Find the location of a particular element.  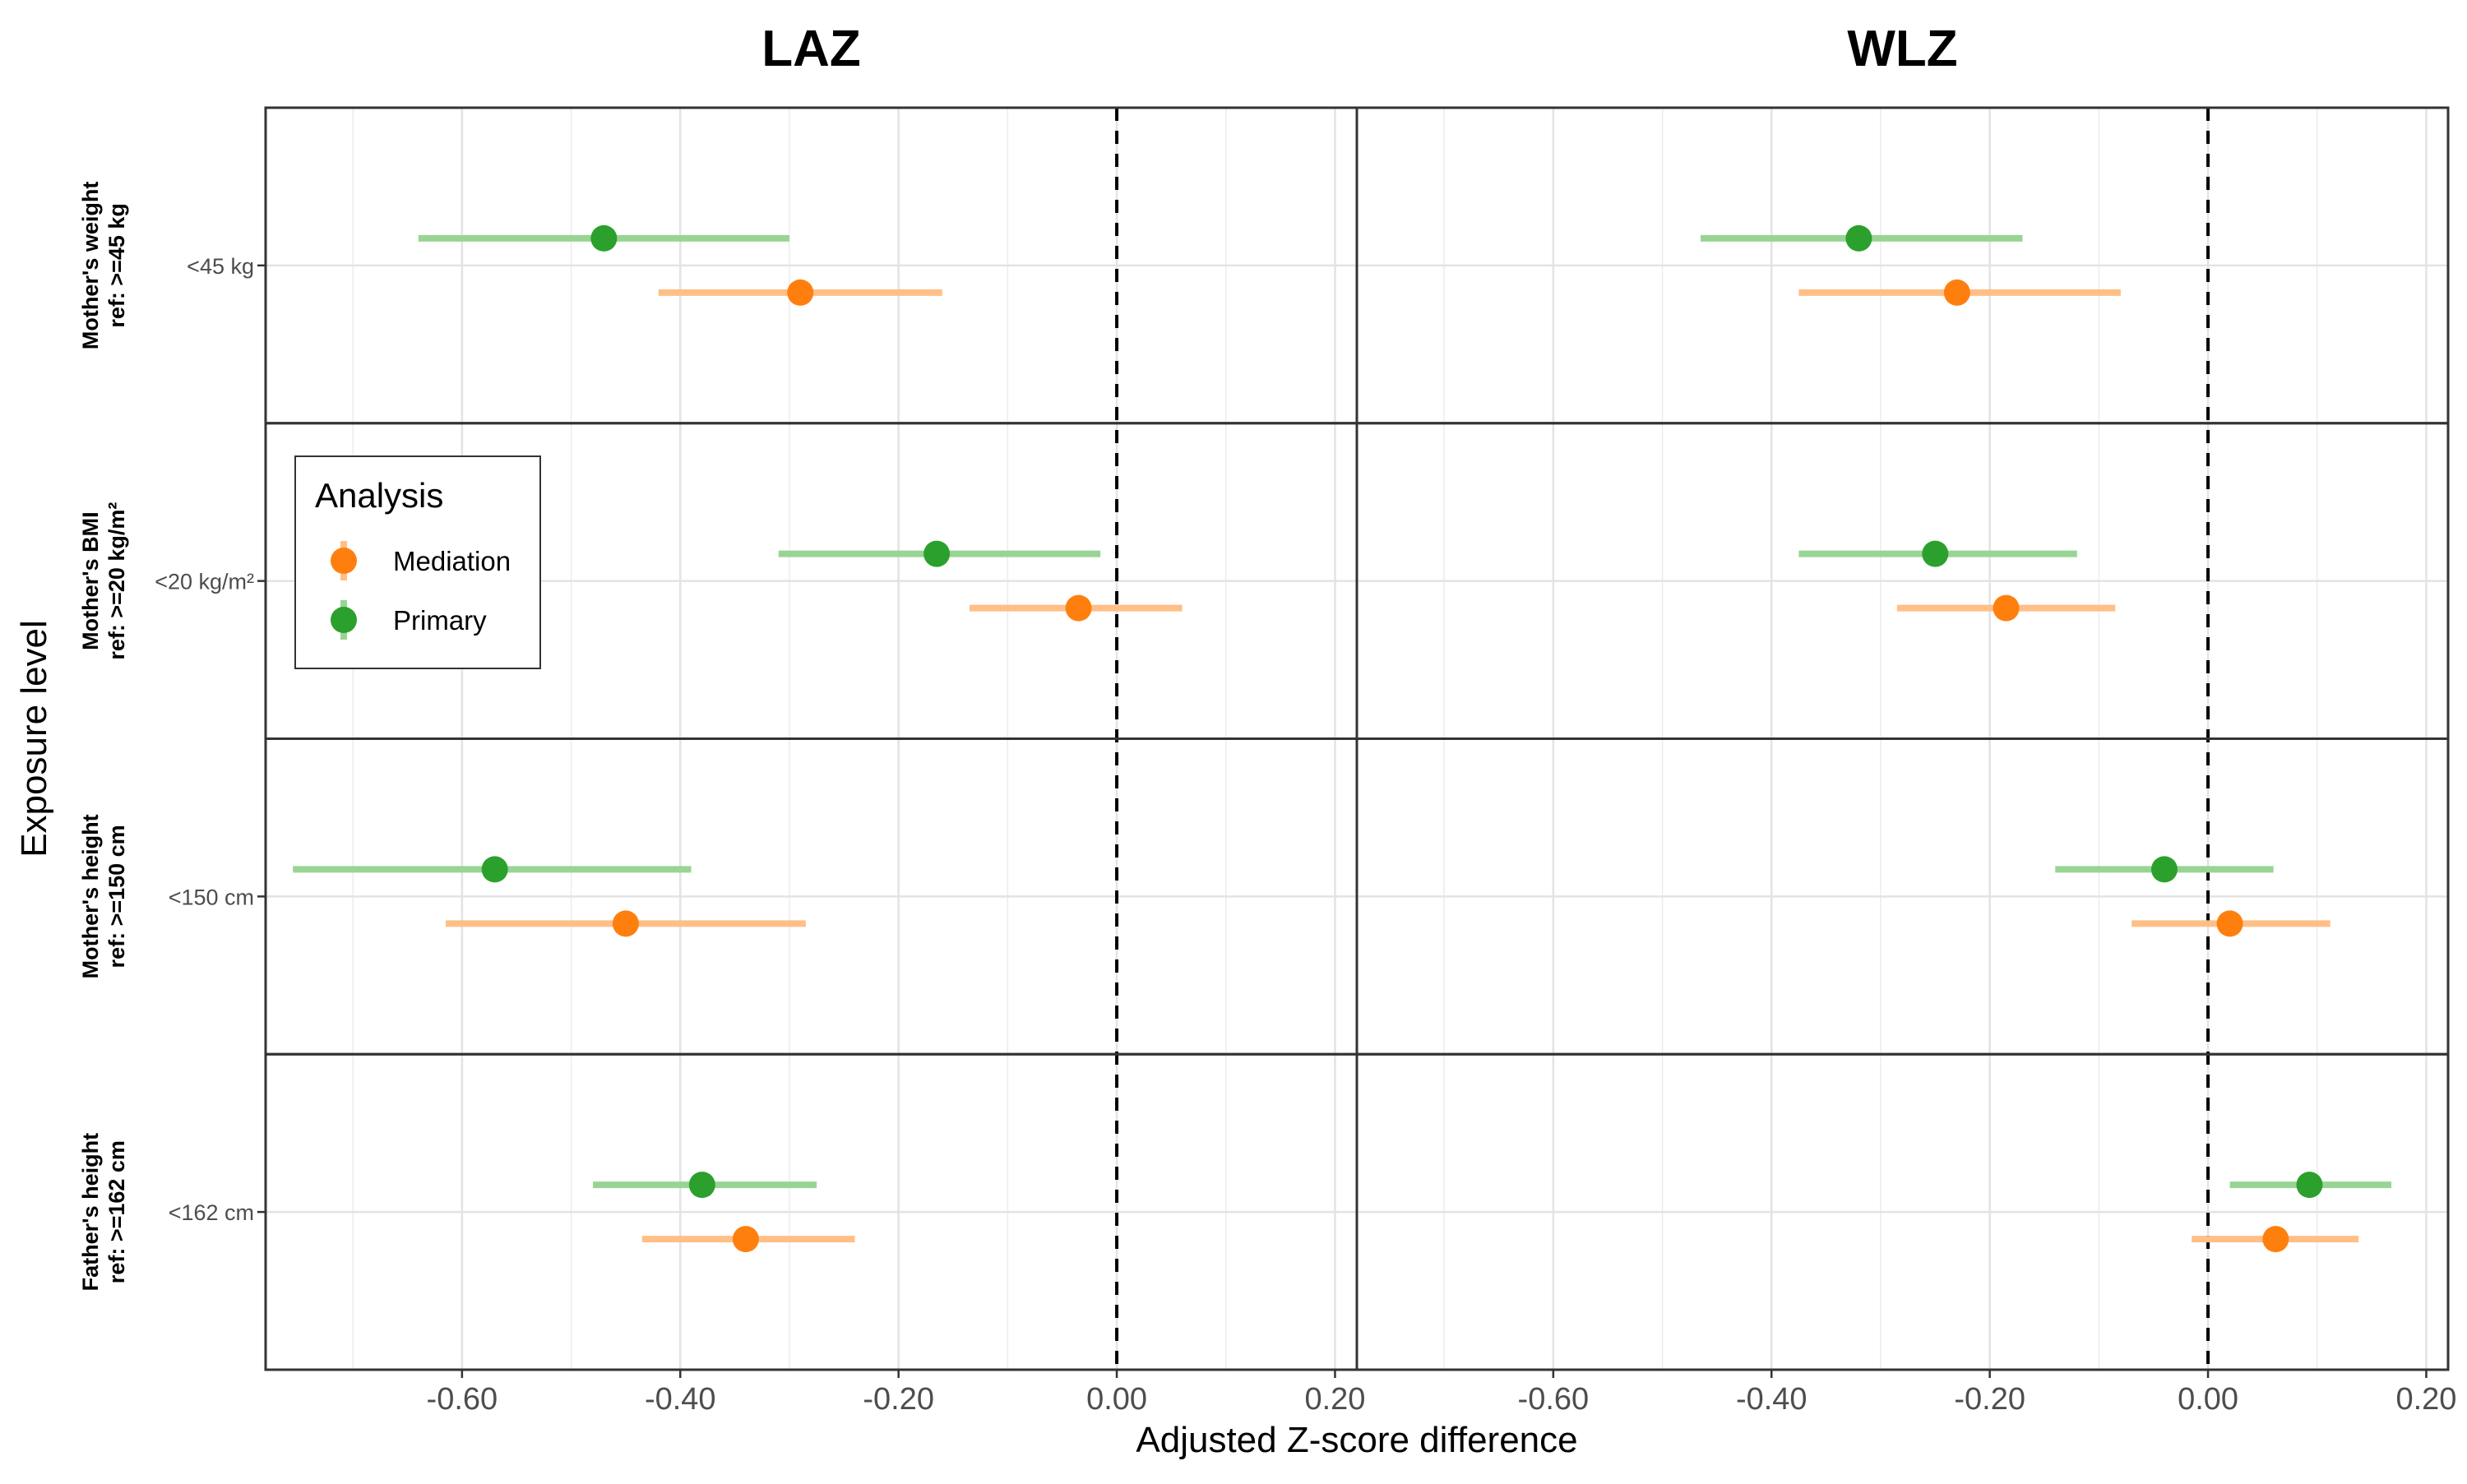

panel-border is located at coordinates (1903, 1212).